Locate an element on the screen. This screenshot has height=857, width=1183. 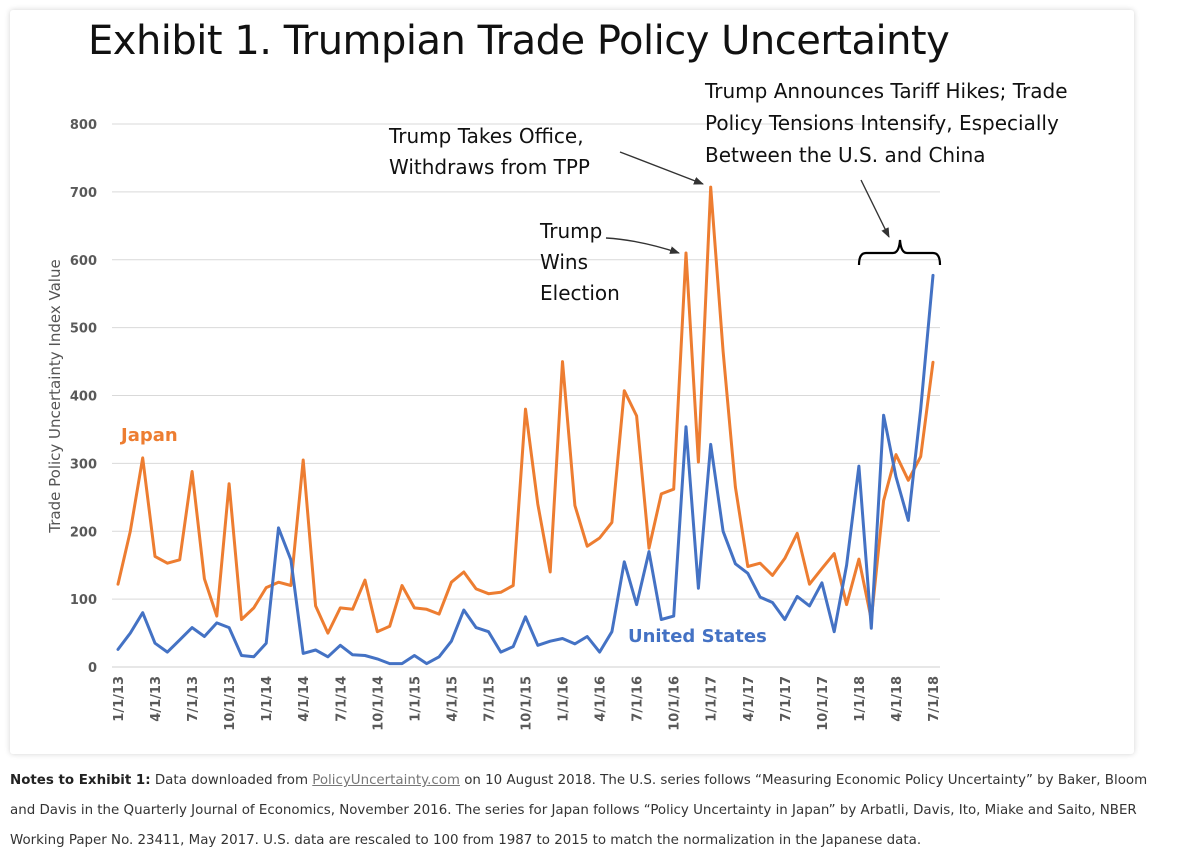
annotation-election-line1: Trump is located at coordinates (570, 231).